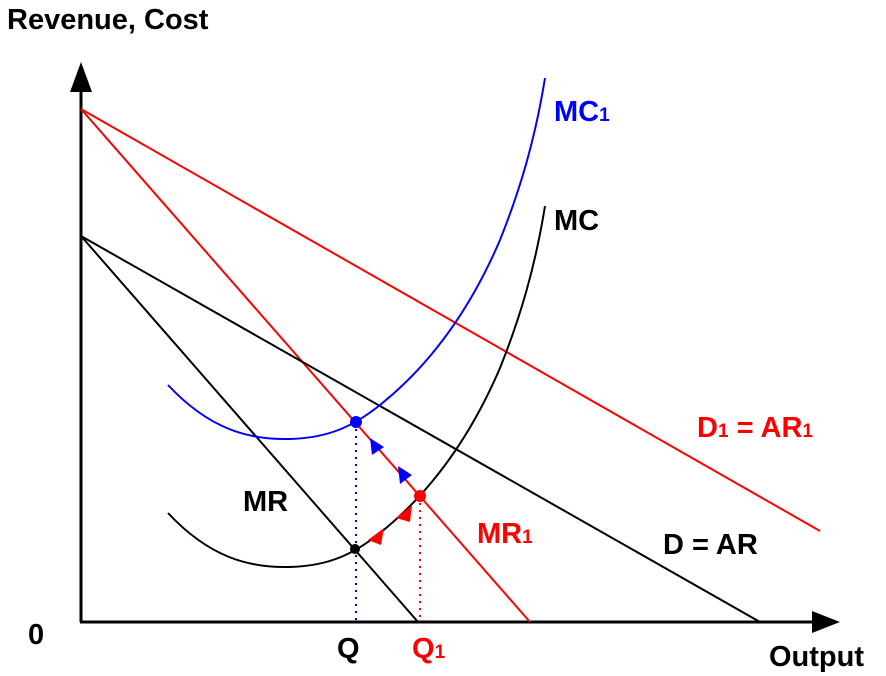  What do you see at coordinates (755, 428) in the screenshot?
I see `d1-ar1-label: D1 = AR1` at bounding box center [755, 428].